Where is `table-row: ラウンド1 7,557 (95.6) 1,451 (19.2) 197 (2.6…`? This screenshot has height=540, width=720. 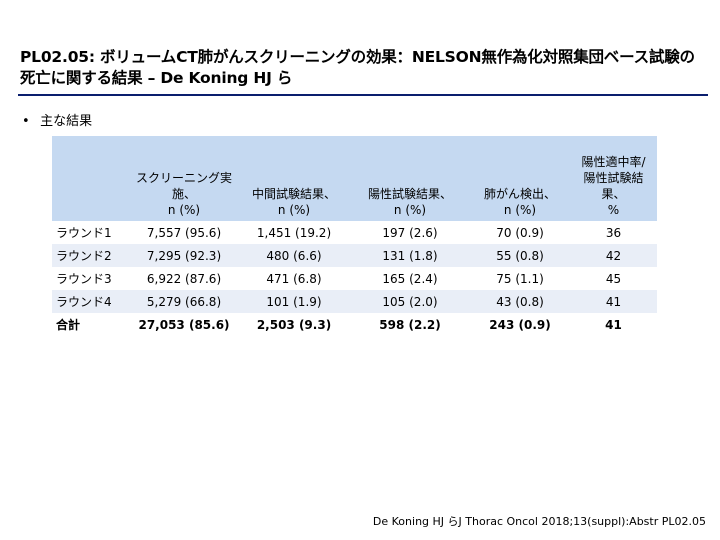
table-row: ラウンド1 7,557 (95.6) 1,451 (19.2) 197 (2.6… is located at coordinates (354, 232).